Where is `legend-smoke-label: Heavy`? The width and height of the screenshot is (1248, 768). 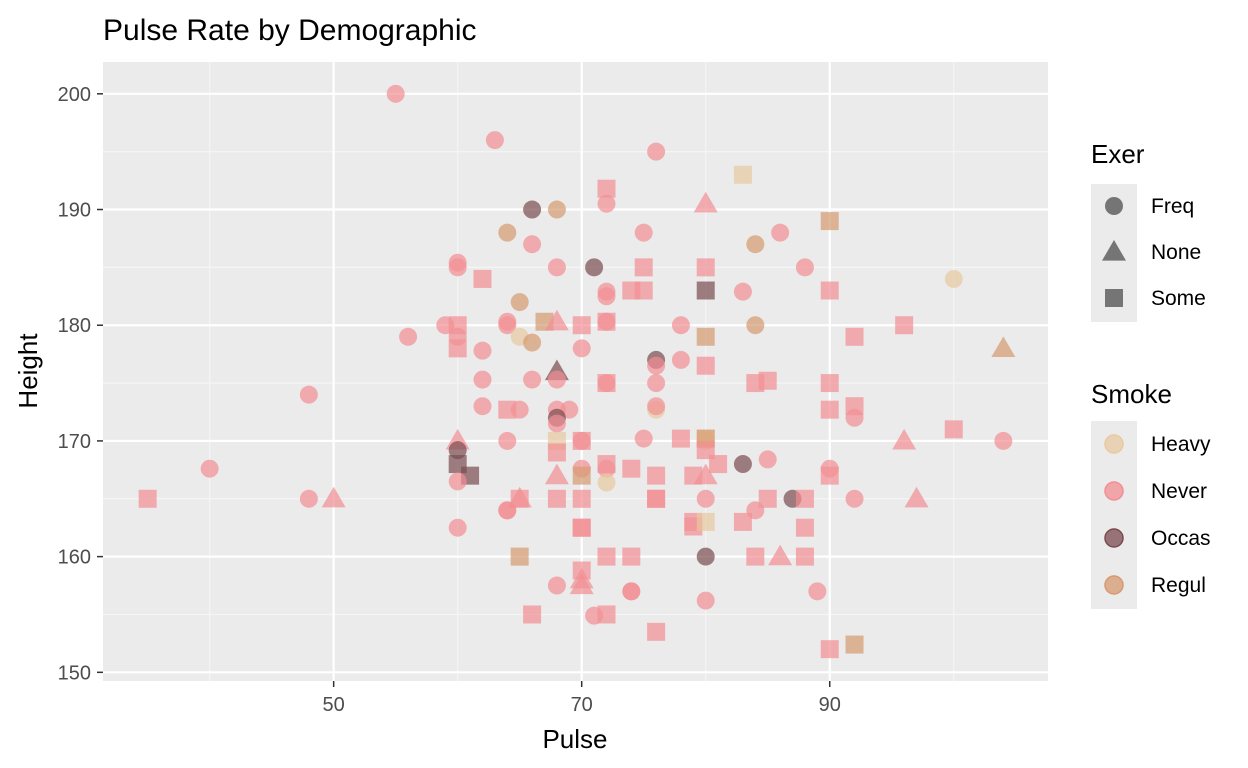 legend-smoke-label: Heavy is located at coordinates (1181, 444).